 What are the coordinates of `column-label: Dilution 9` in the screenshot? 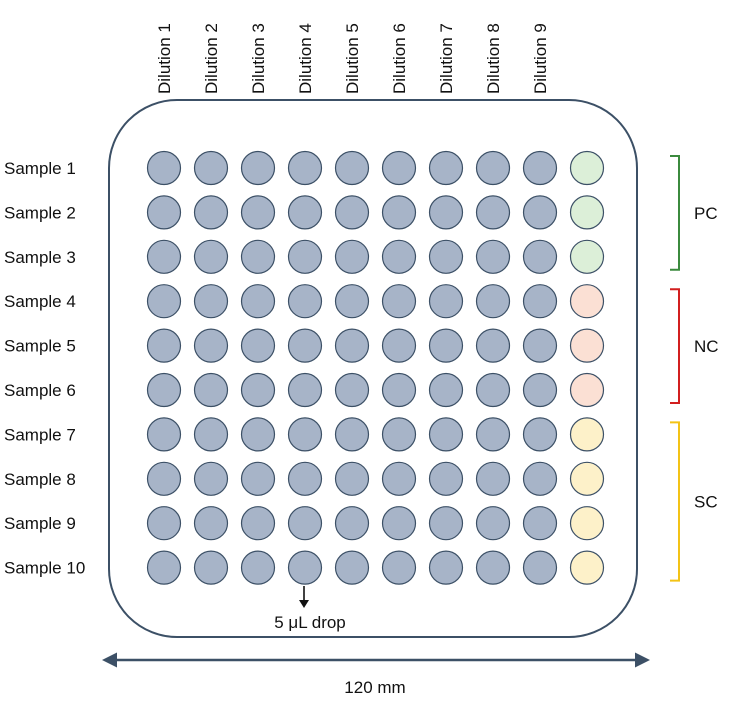 It's located at (540, 58).